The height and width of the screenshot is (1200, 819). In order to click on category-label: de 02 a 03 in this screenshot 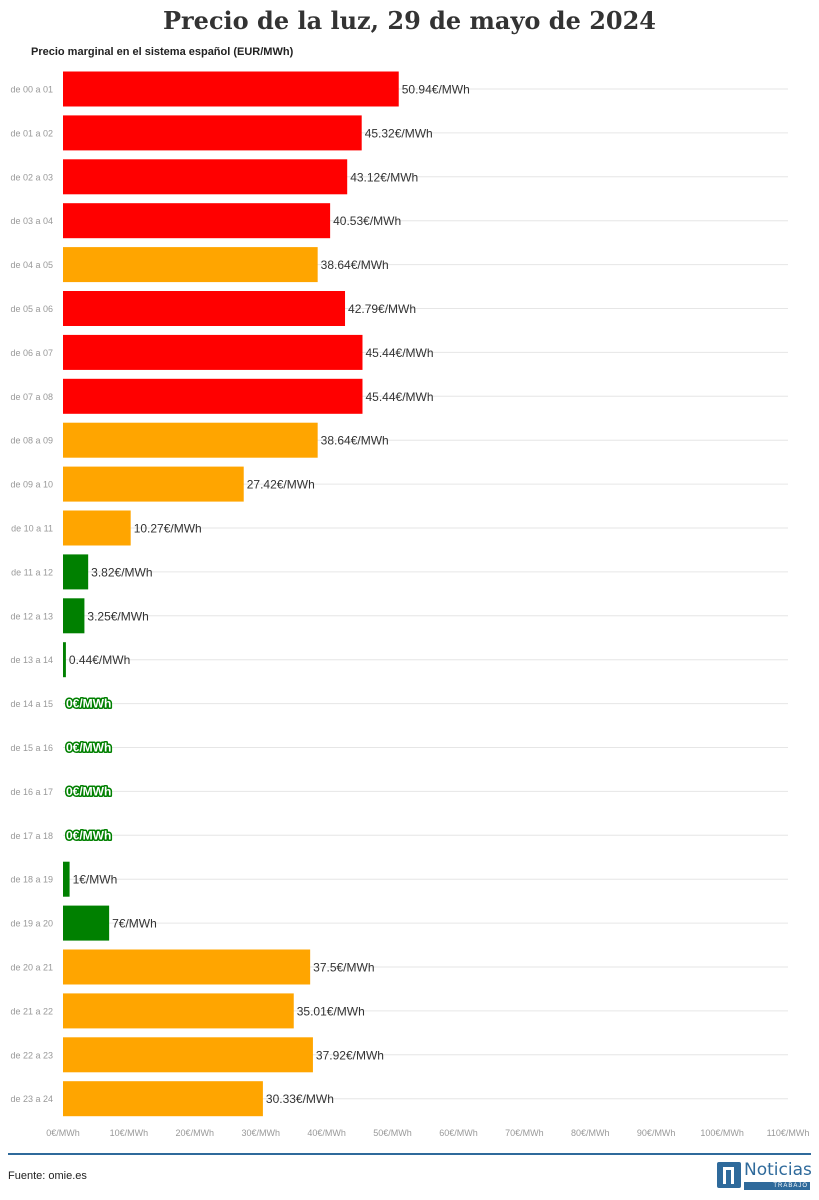, I will do `click(31, 177)`.